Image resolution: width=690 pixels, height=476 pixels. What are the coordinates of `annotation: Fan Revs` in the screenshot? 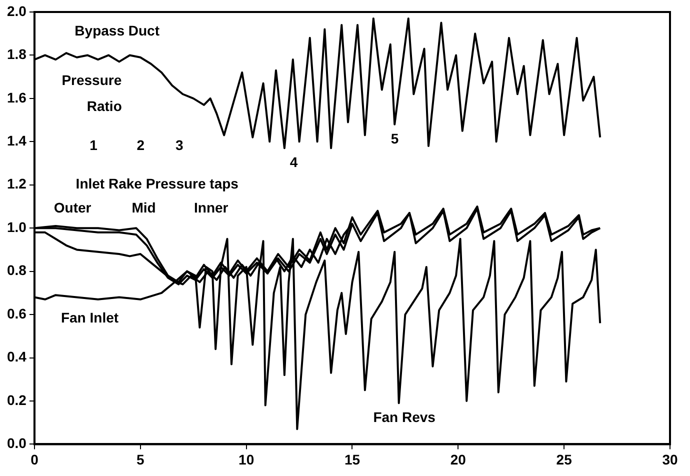 It's located at (404, 417).